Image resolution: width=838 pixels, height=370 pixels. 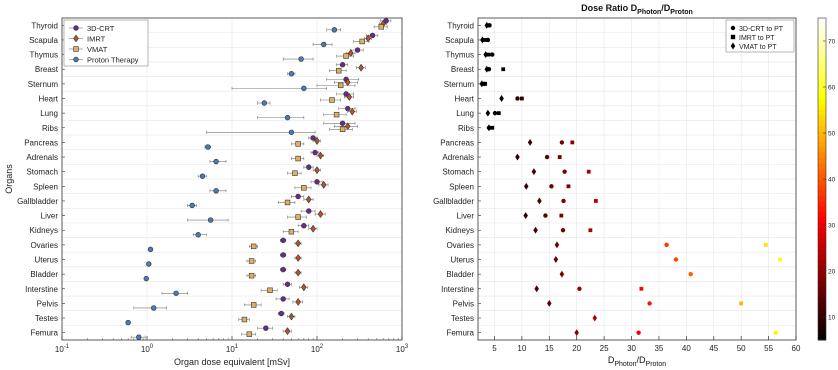 I want to click on x-tick-label: 60, so click(x=796, y=348).